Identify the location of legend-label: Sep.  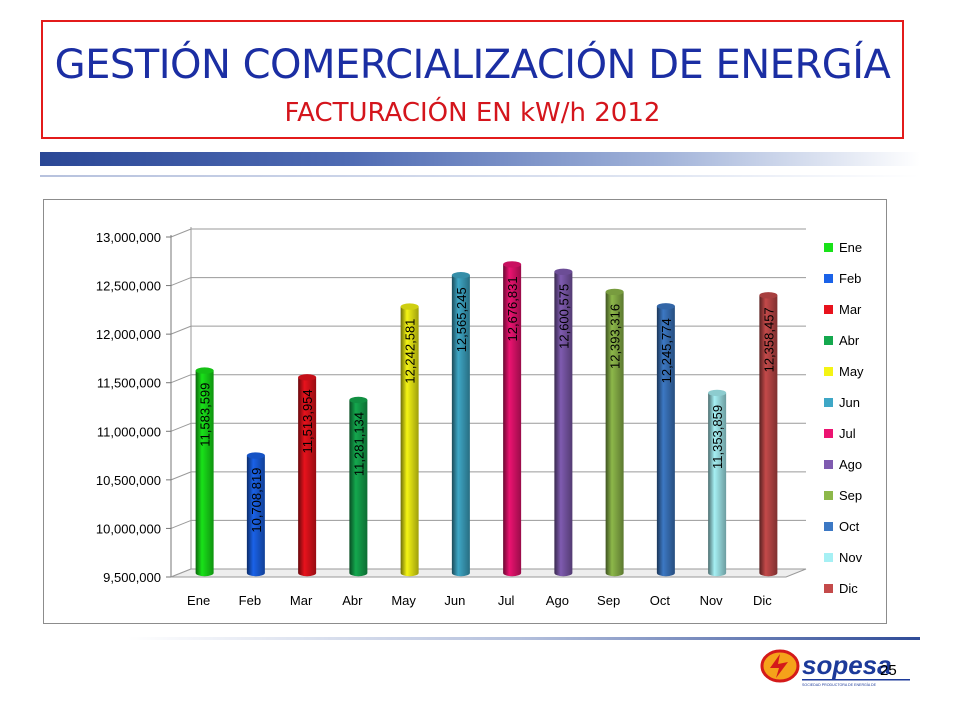
(850, 495).